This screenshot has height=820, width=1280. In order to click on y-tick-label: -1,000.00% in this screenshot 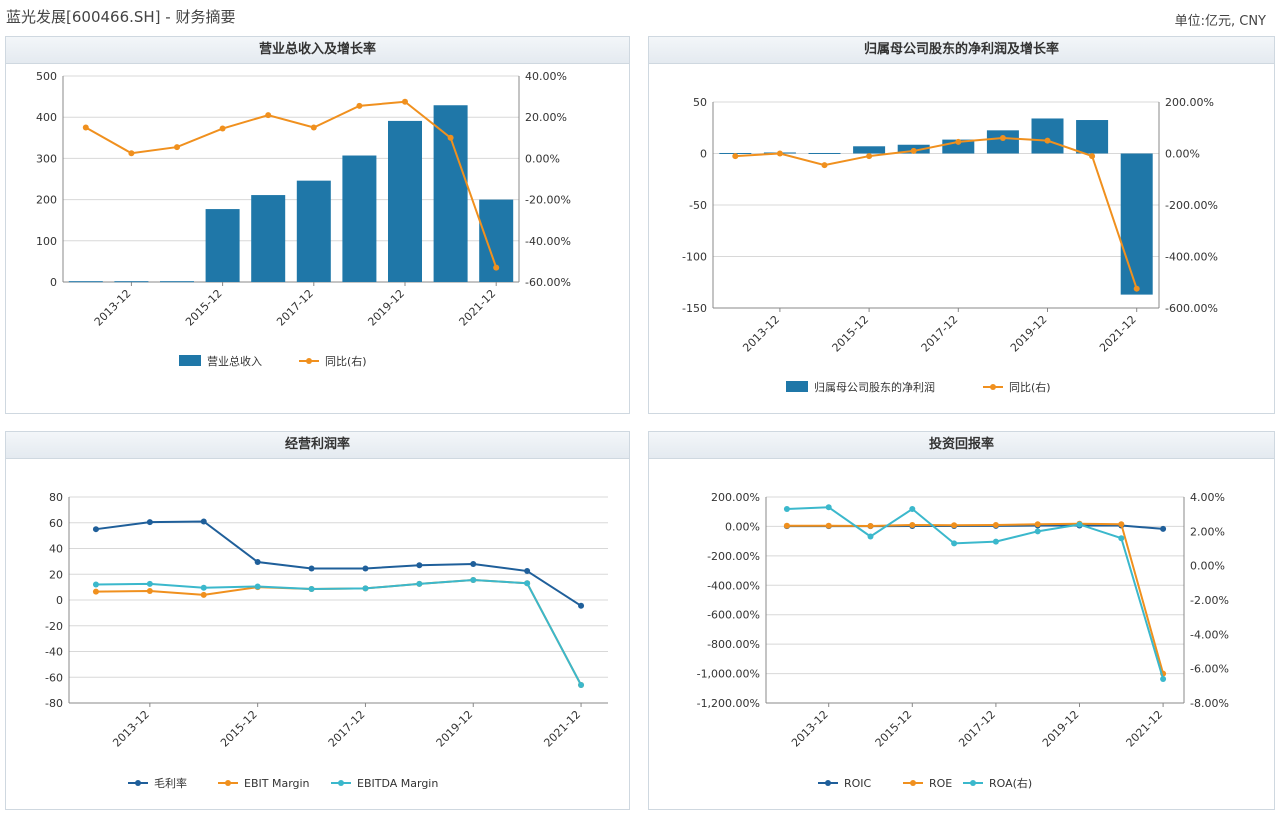, I will do `click(728, 674)`.